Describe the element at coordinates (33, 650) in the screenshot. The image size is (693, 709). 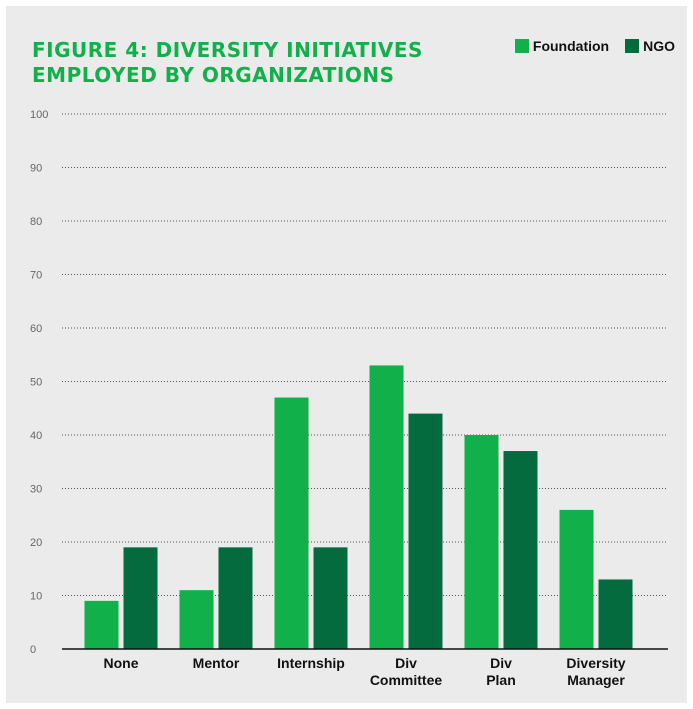
I see `y-tick-label: 0` at that location.